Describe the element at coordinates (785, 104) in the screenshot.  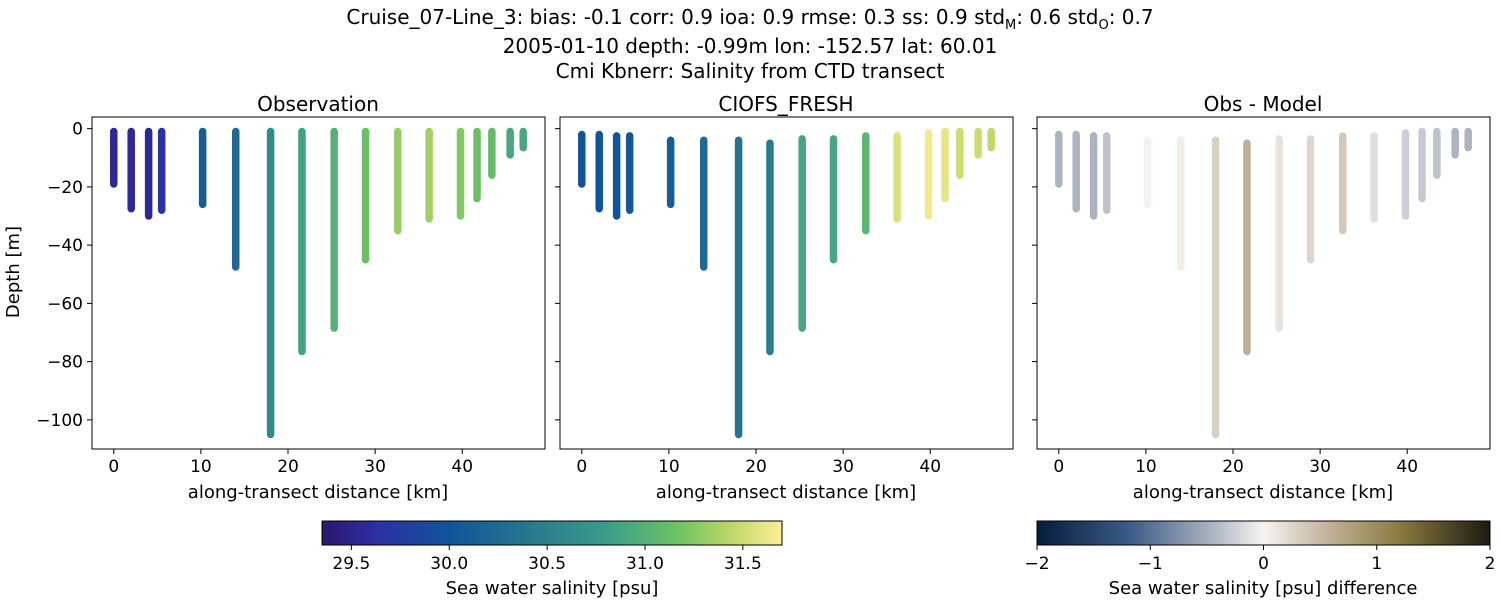
I see `panel-title-model: CIOFS_FRESH` at that location.